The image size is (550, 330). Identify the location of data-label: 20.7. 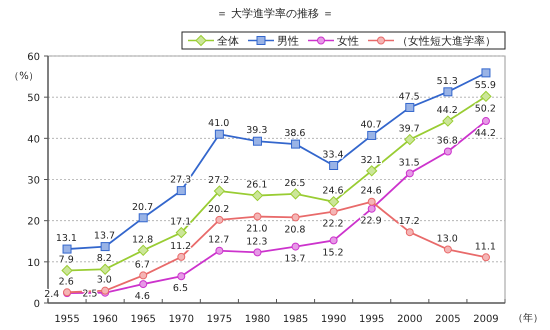
(143, 207).